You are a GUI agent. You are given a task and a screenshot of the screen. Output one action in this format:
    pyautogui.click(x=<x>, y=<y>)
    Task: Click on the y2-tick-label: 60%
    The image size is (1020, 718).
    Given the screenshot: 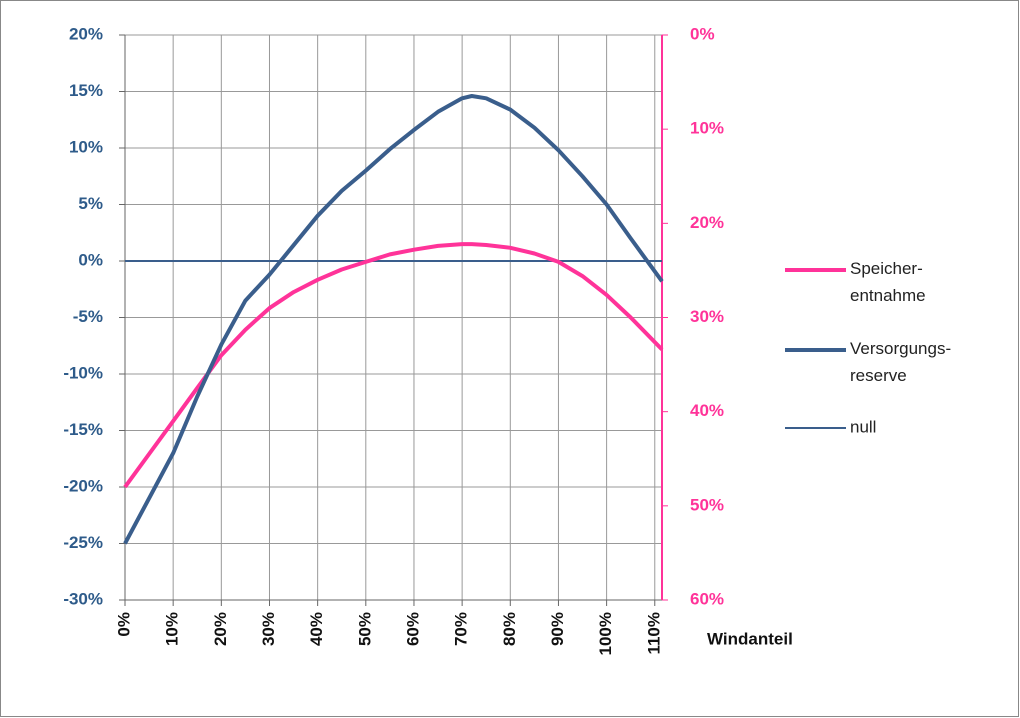 What is the action you would take?
    pyautogui.click(x=707, y=598)
    